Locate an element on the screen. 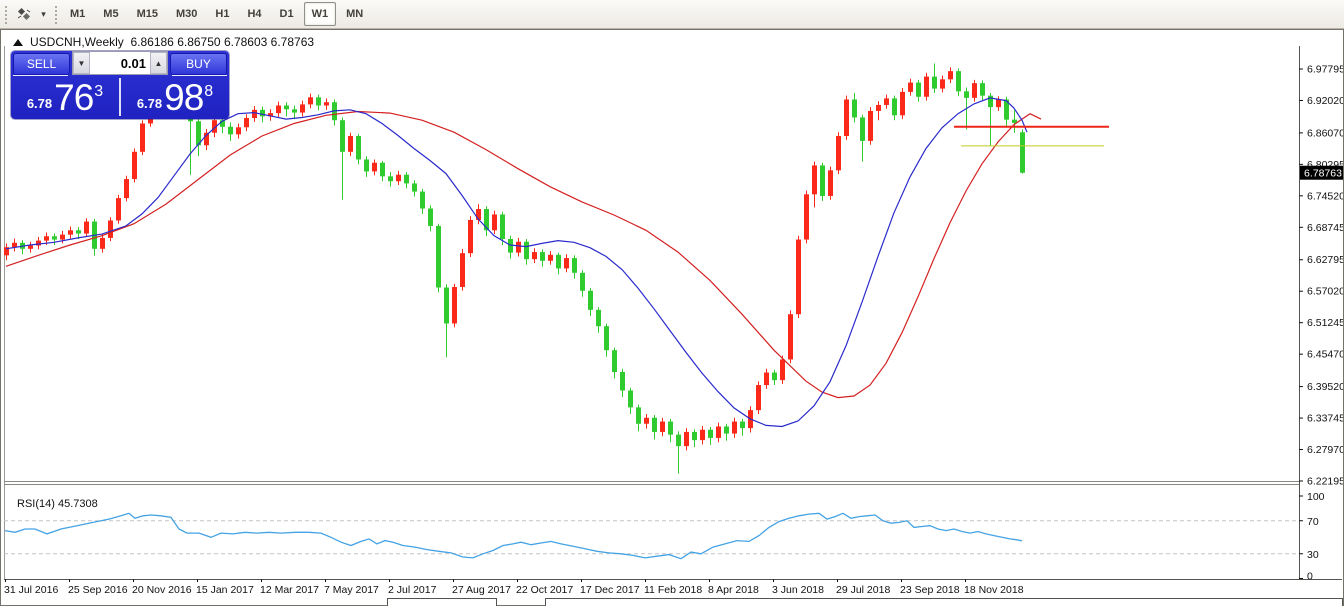 The width and height of the screenshot is (1344, 606). svg-text: 6.51245 is located at coordinates (1325, 323).